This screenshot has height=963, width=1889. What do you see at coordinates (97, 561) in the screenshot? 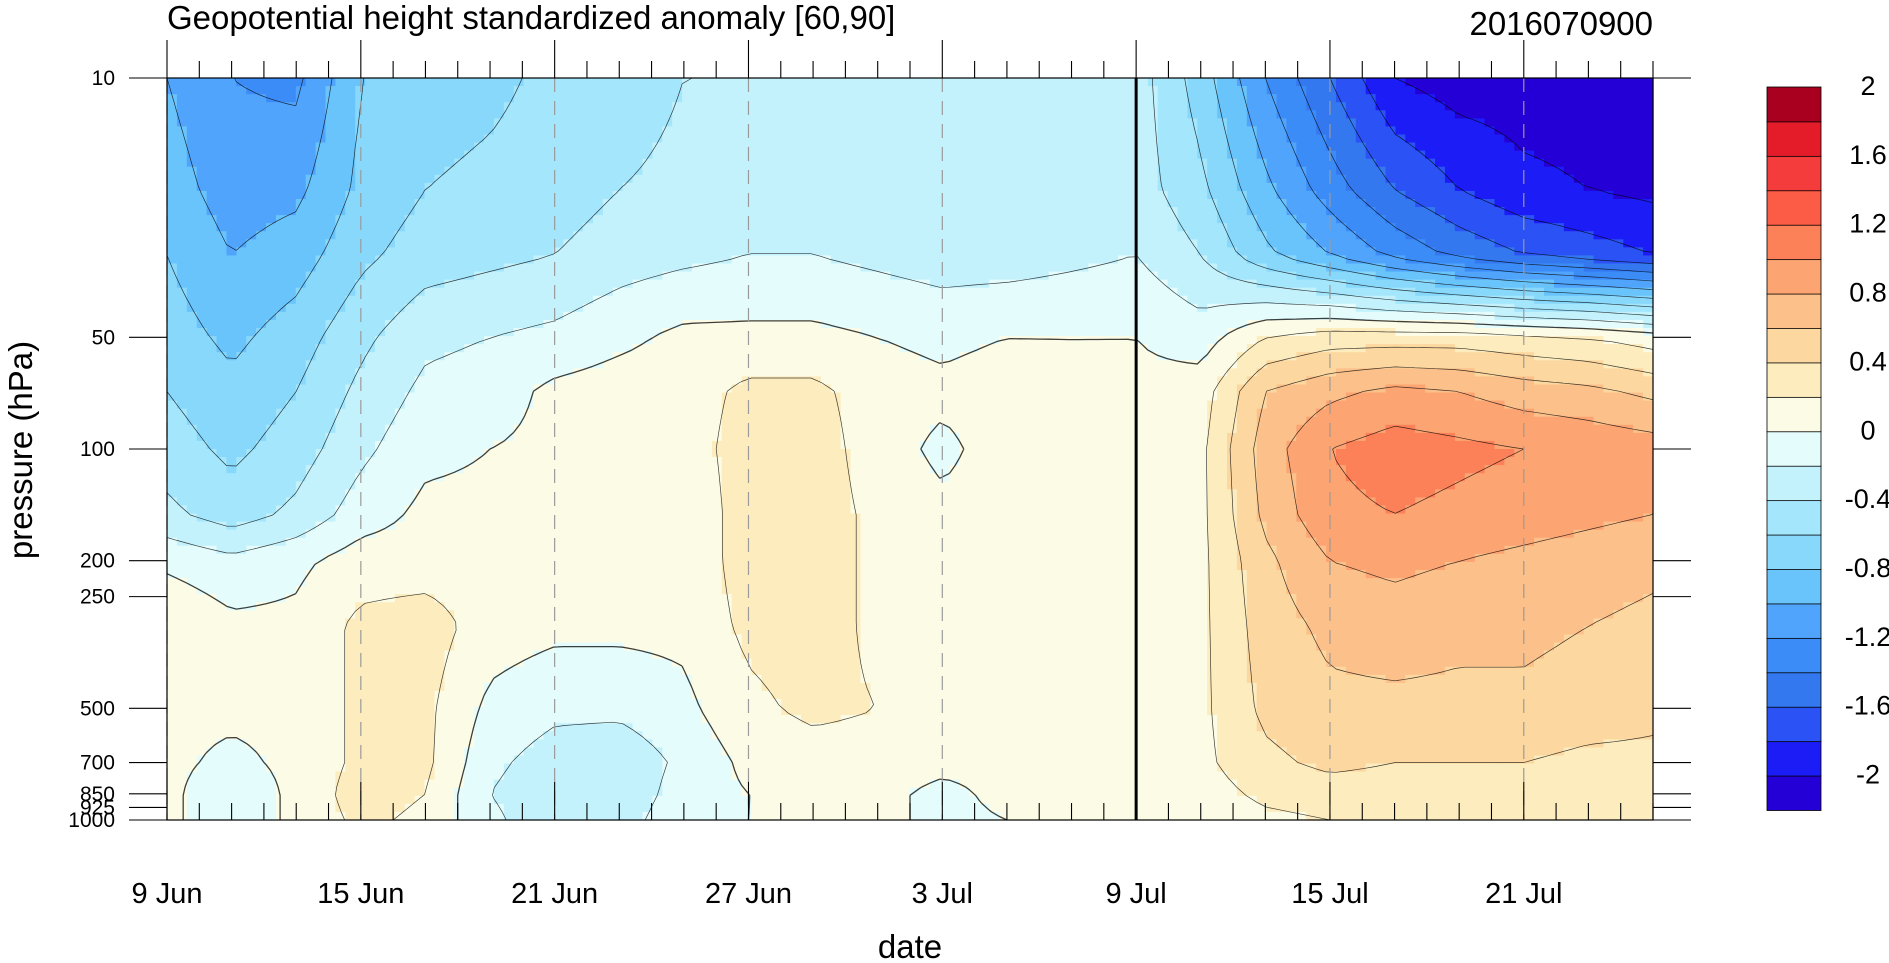
I see `y-tick-label: 200` at bounding box center [97, 561].